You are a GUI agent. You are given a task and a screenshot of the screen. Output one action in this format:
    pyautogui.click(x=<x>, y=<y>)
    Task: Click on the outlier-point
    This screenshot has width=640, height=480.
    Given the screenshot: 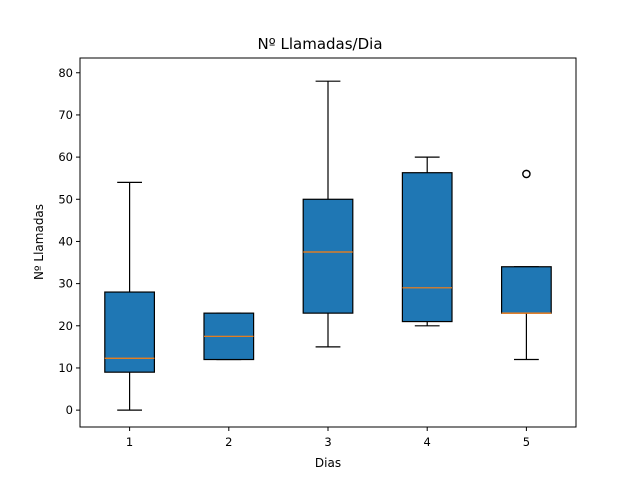 What is the action you would take?
    pyautogui.click(x=526, y=174)
    